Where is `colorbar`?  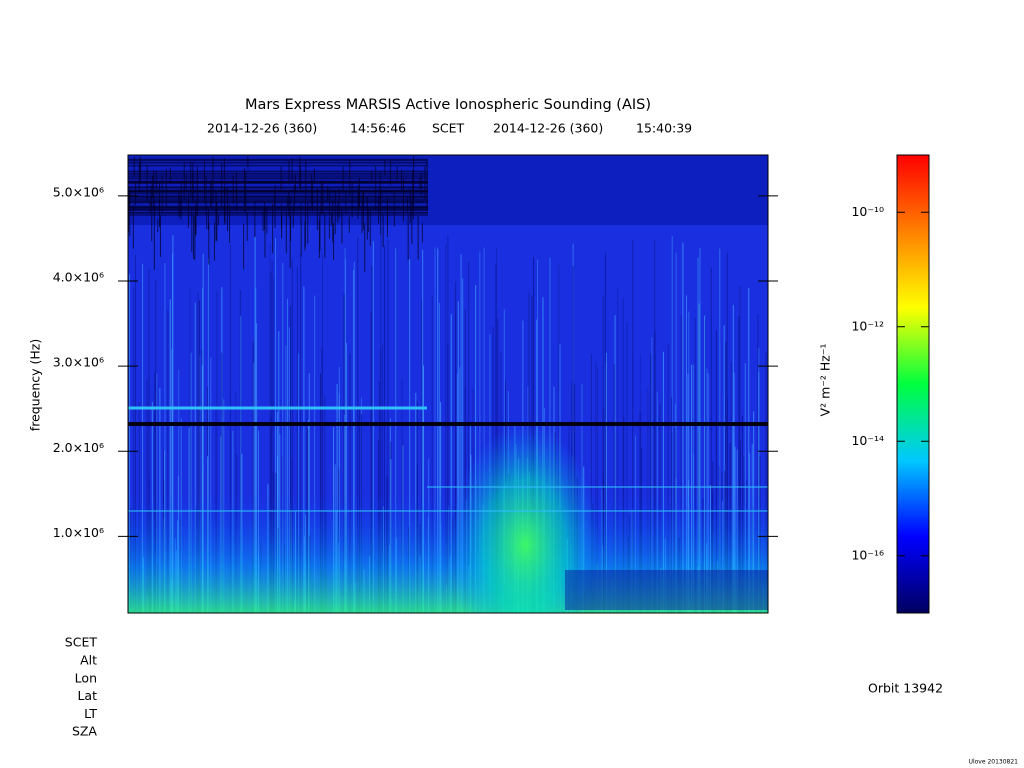
colorbar is located at coordinates (913, 384).